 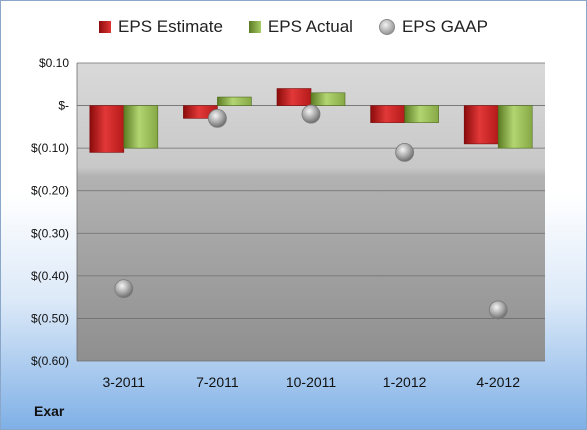 What do you see at coordinates (50, 361) in the screenshot?
I see `y-tick-label: $(0.60)` at bounding box center [50, 361].